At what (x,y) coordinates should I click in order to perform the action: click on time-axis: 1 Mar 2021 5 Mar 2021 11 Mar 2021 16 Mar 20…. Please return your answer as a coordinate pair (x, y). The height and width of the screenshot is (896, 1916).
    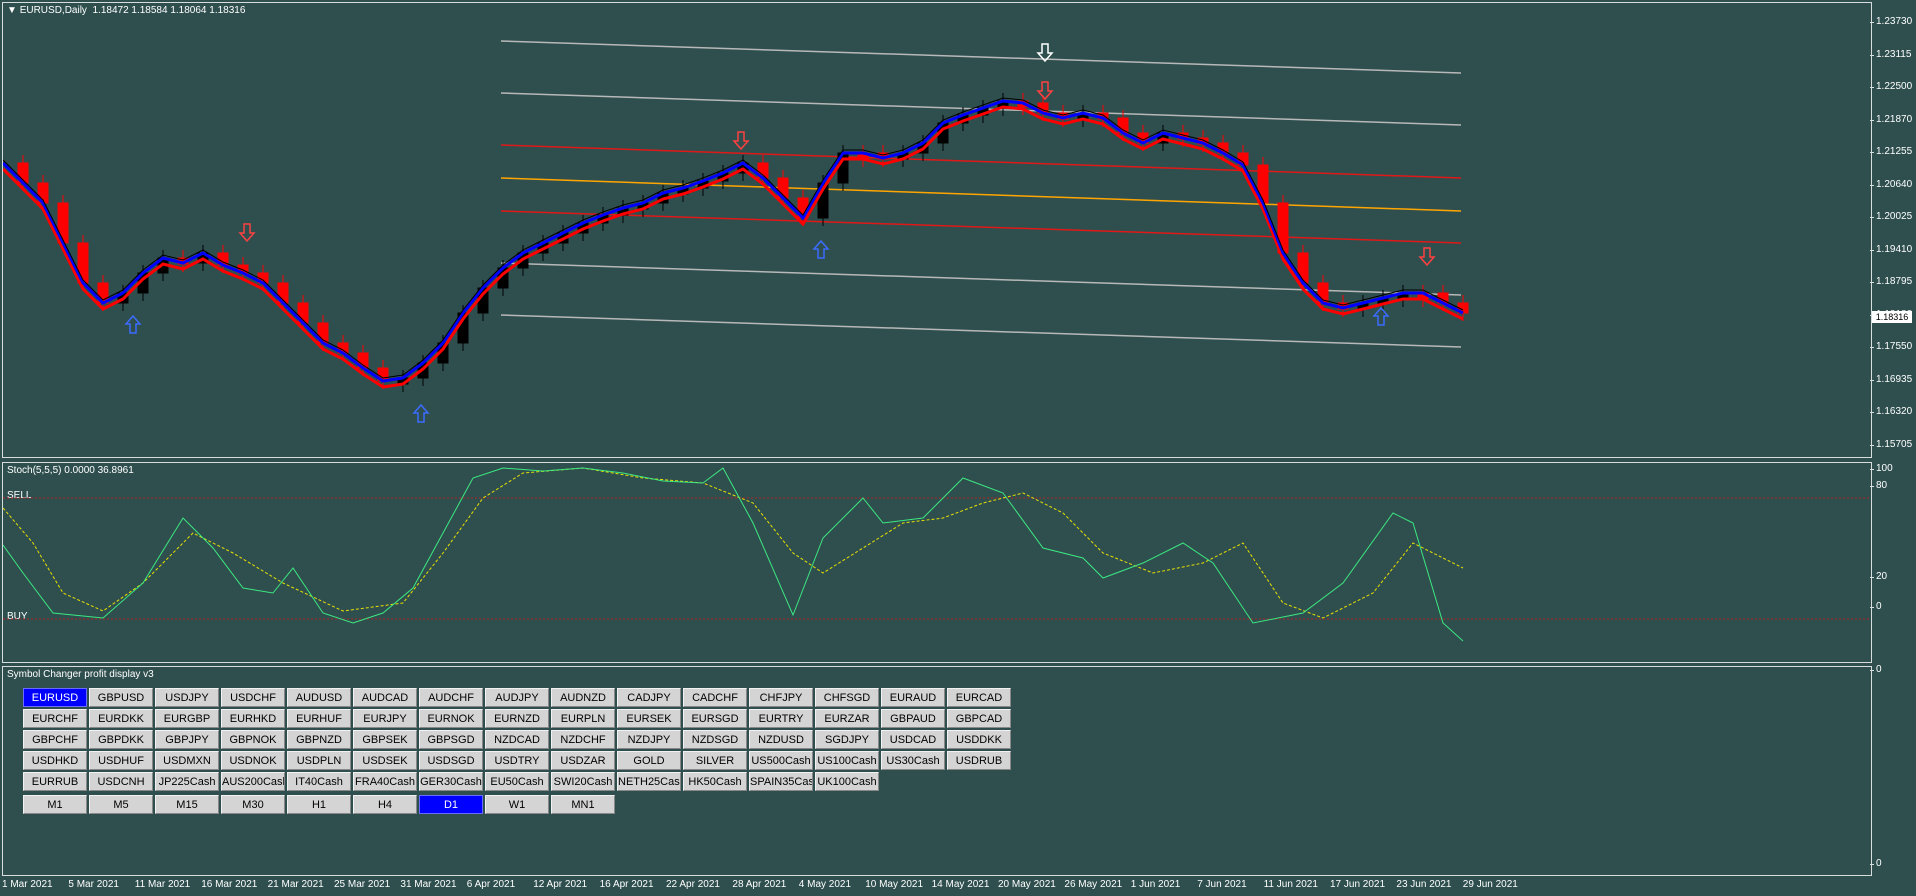
    Looking at the image, I should click on (958, 886).